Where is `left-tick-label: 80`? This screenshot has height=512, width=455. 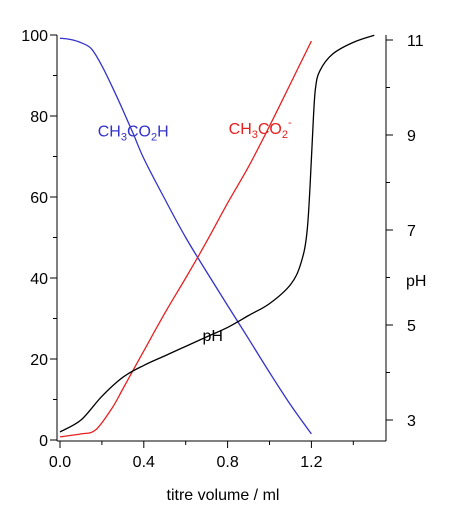 left-tick-label: 80 is located at coordinates (39, 117).